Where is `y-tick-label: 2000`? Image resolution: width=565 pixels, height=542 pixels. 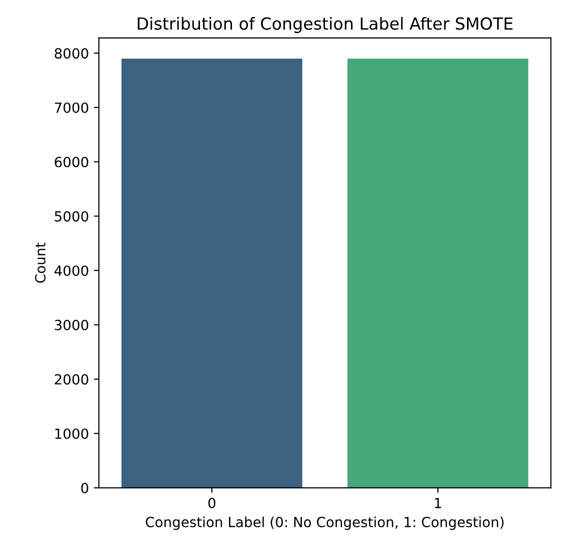
y-tick-label: 2000 is located at coordinates (71, 379).